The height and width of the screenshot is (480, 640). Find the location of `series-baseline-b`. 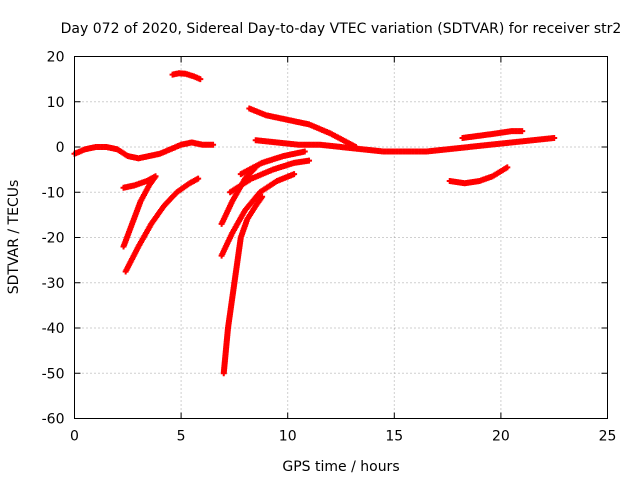

series-baseline-b is located at coordinates (405, 144).